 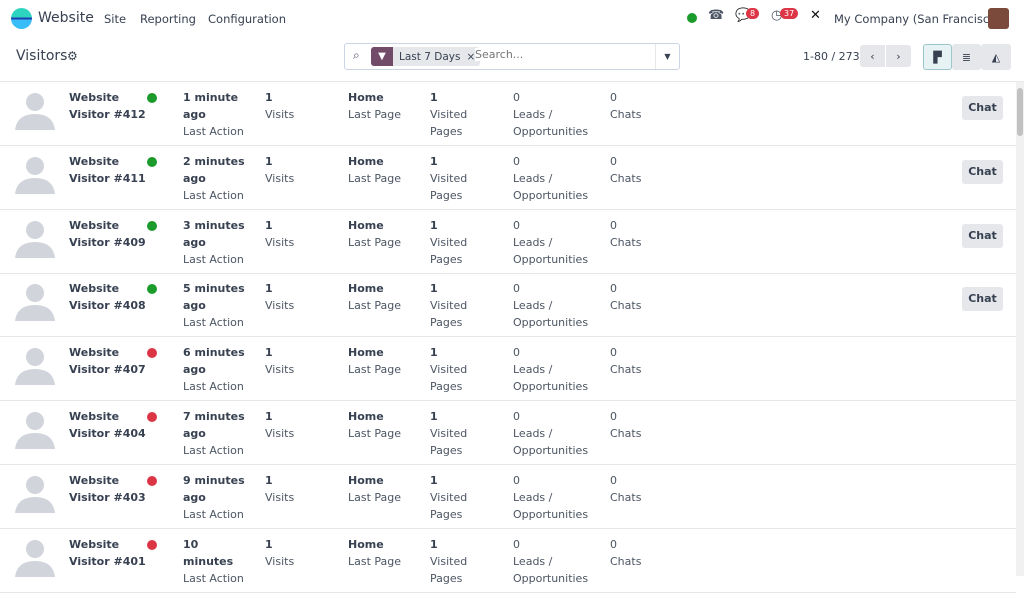 I want to click on user-avatar, so click(x=998, y=18).